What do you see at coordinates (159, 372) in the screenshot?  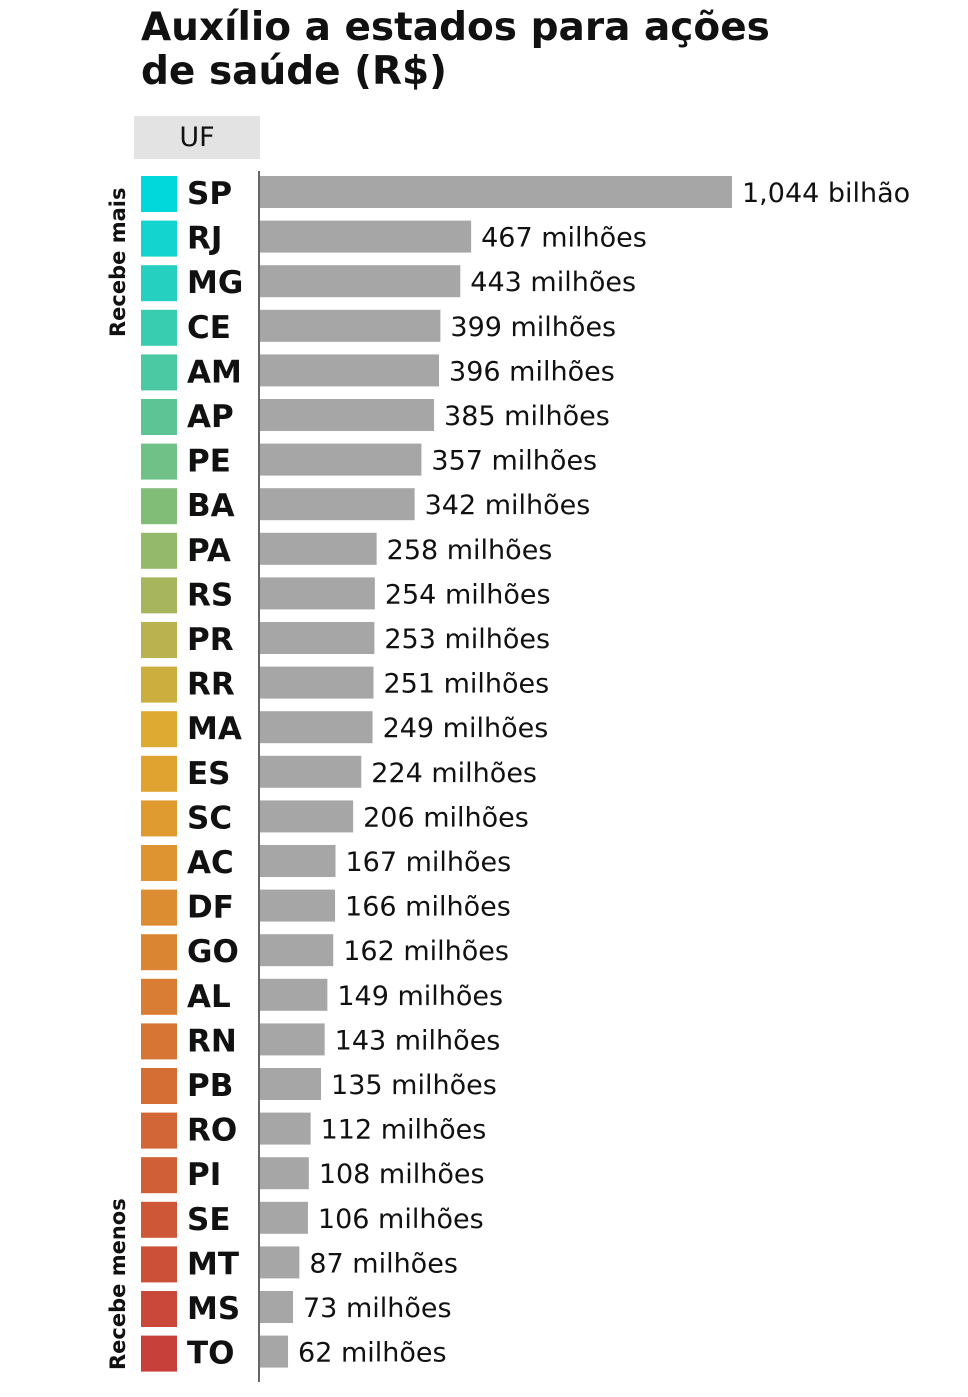 I see `color-swatch-am` at bounding box center [159, 372].